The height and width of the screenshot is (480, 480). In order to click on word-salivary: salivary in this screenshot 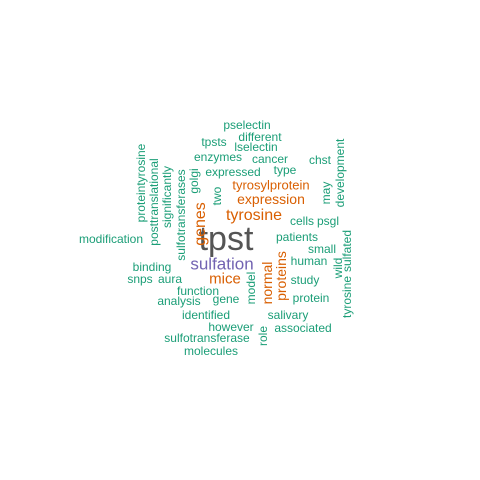, I will do `click(288, 315)`.